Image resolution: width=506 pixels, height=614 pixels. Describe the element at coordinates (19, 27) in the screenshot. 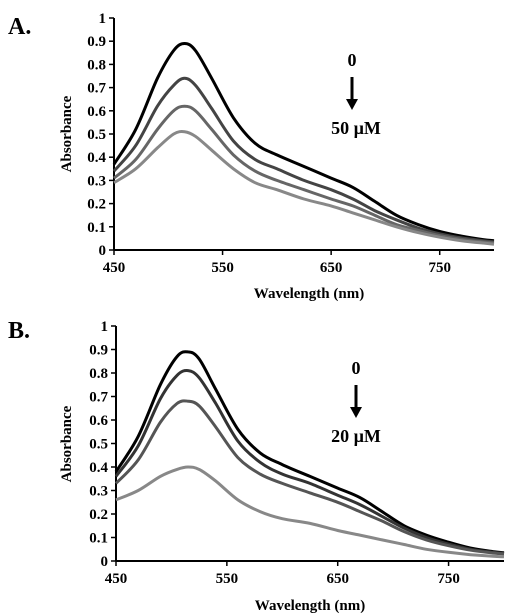

I see `panel-label: A.` at that location.